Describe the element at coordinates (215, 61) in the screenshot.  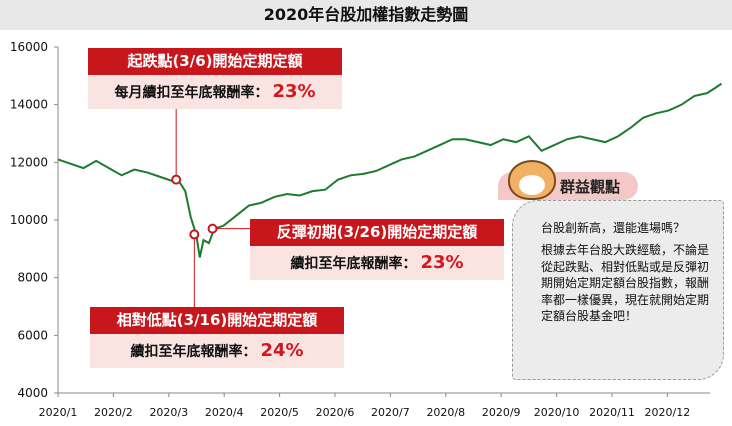
I see `callout-head: 起跌點(3/6)開始定期定額` at that location.